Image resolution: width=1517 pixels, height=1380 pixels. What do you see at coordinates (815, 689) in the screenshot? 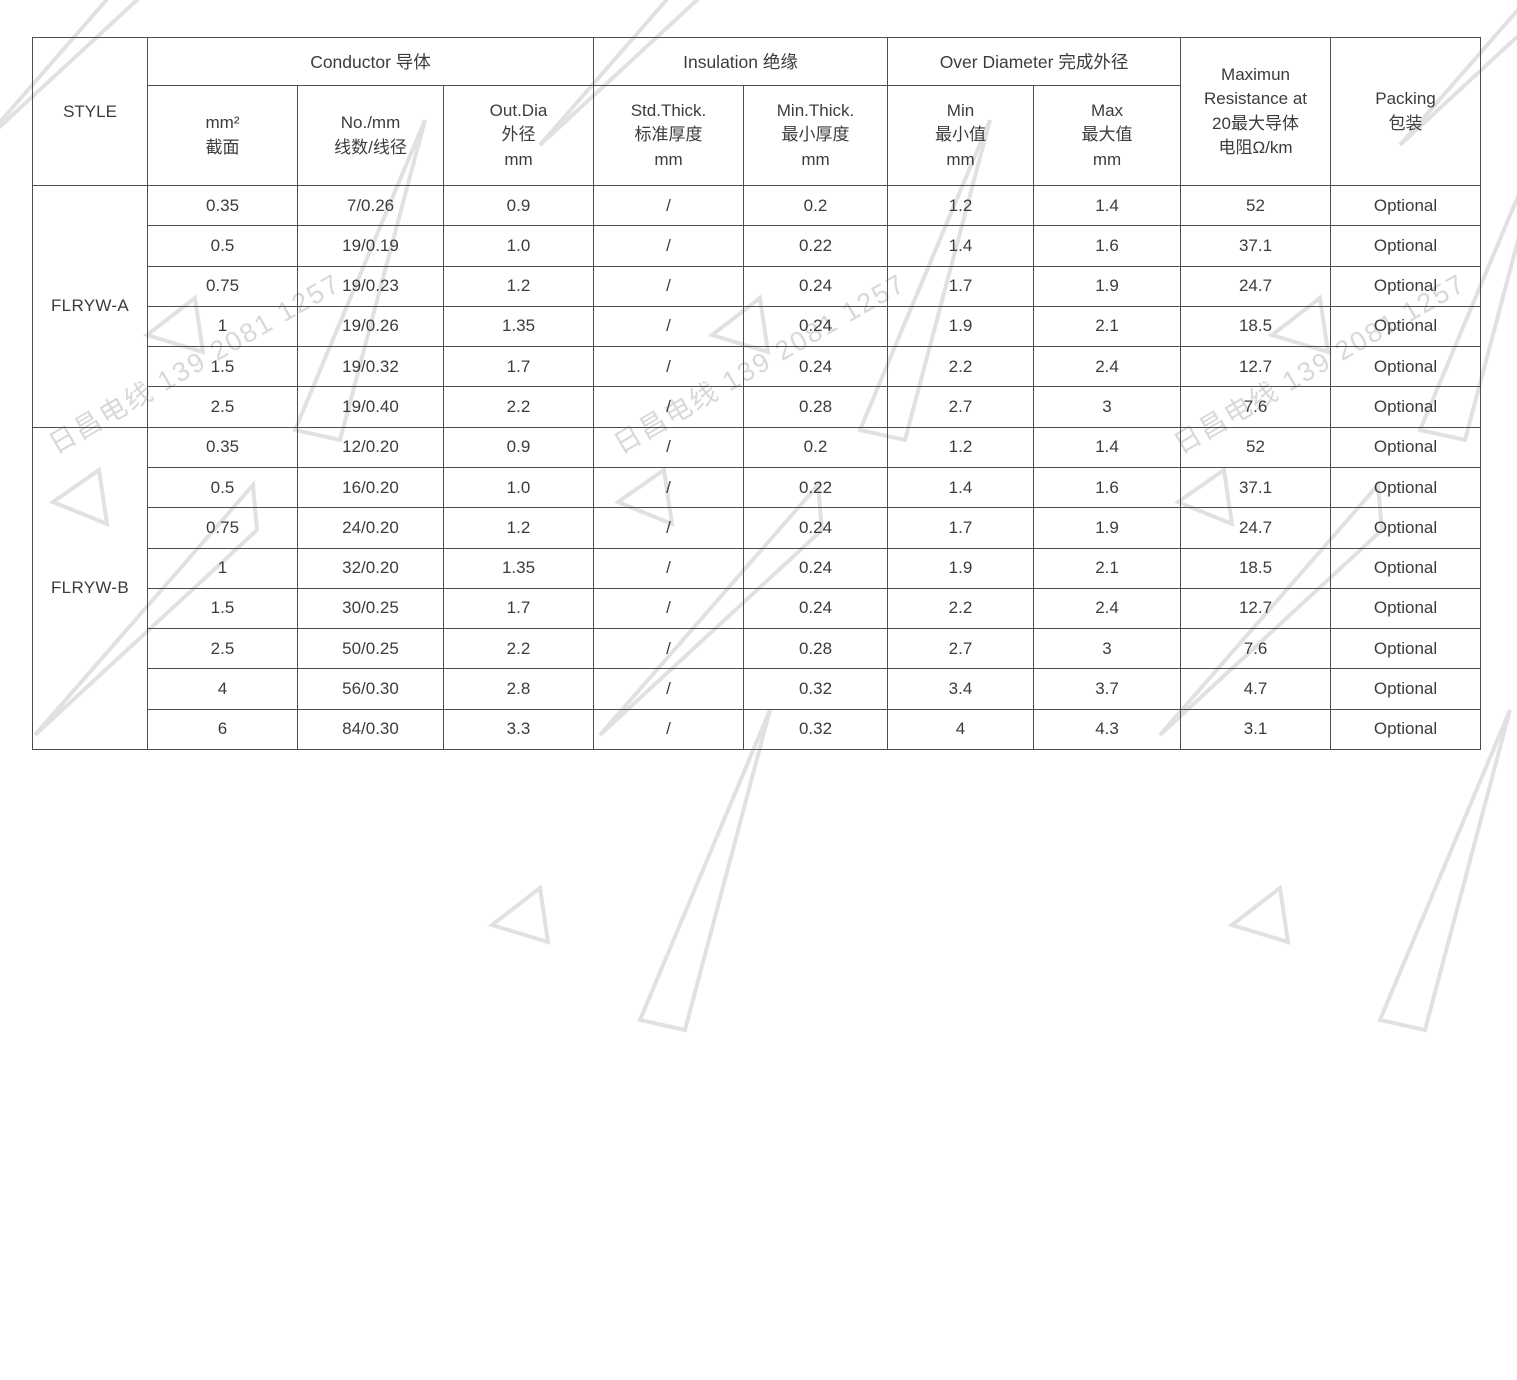
I see `table-cell: 0.32` at bounding box center [815, 689].